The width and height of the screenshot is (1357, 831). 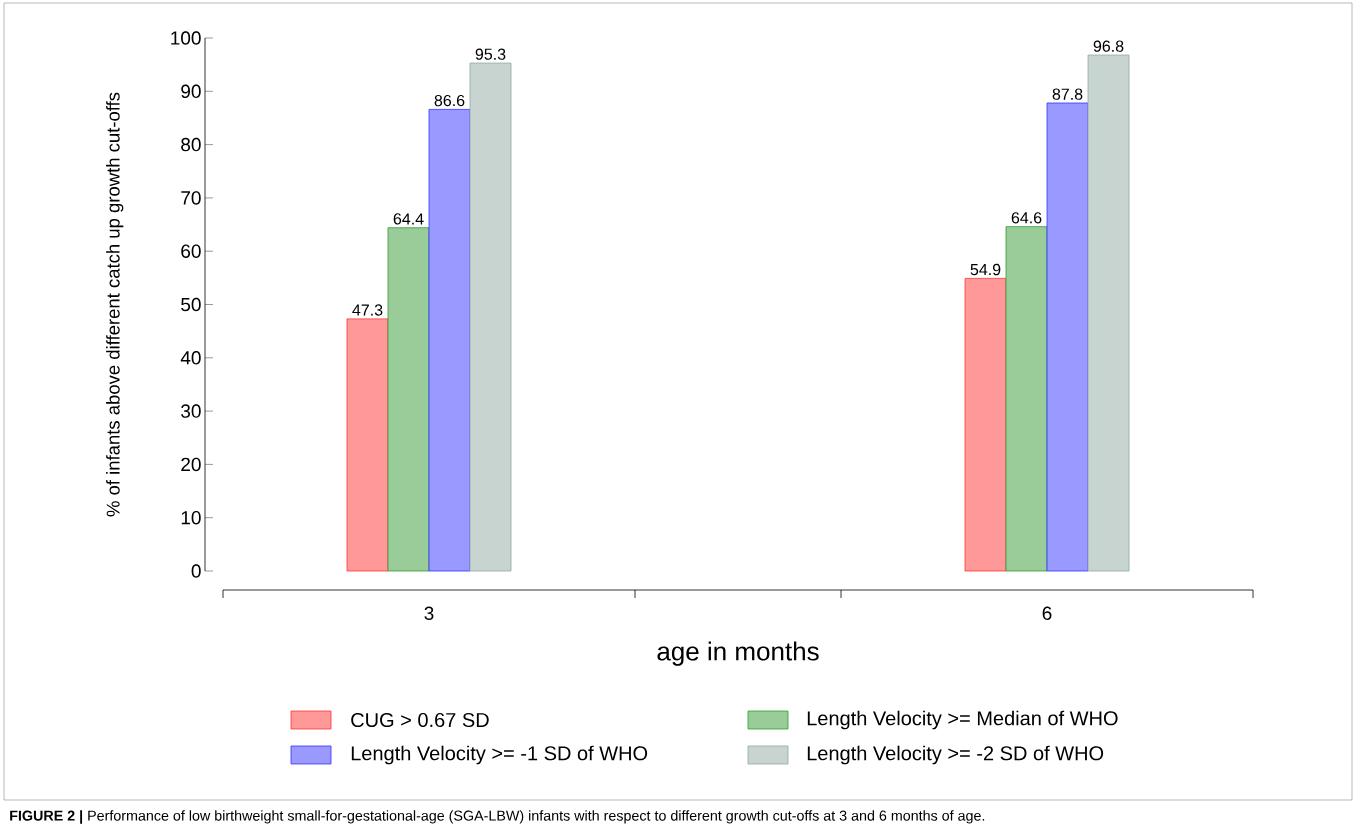 What do you see at coordinates (962, 720) in the screenshot?
I see `legend-label: Length Velocity >= Median of WHO` at bounding box center [962, 720].